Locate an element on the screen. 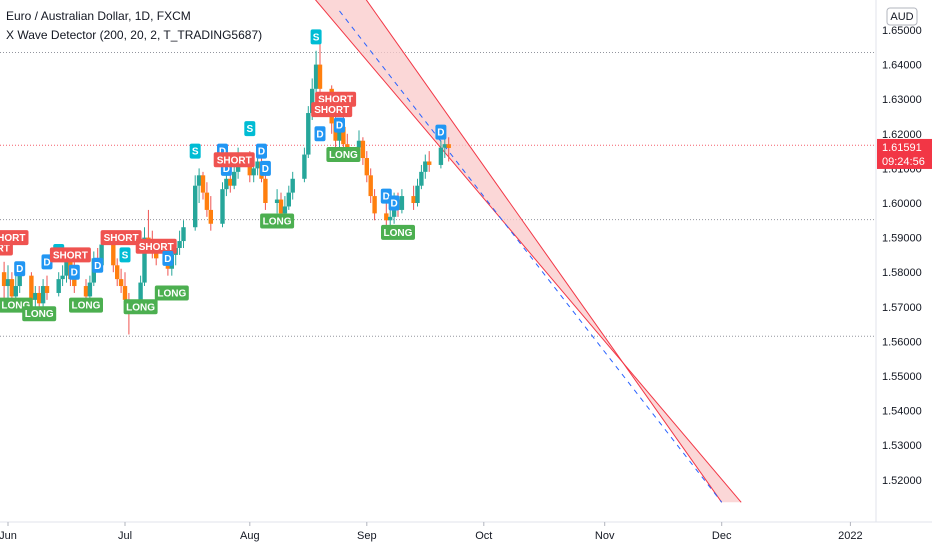  price-tick-label: 1.60000 is located at coordinates (902, 204).